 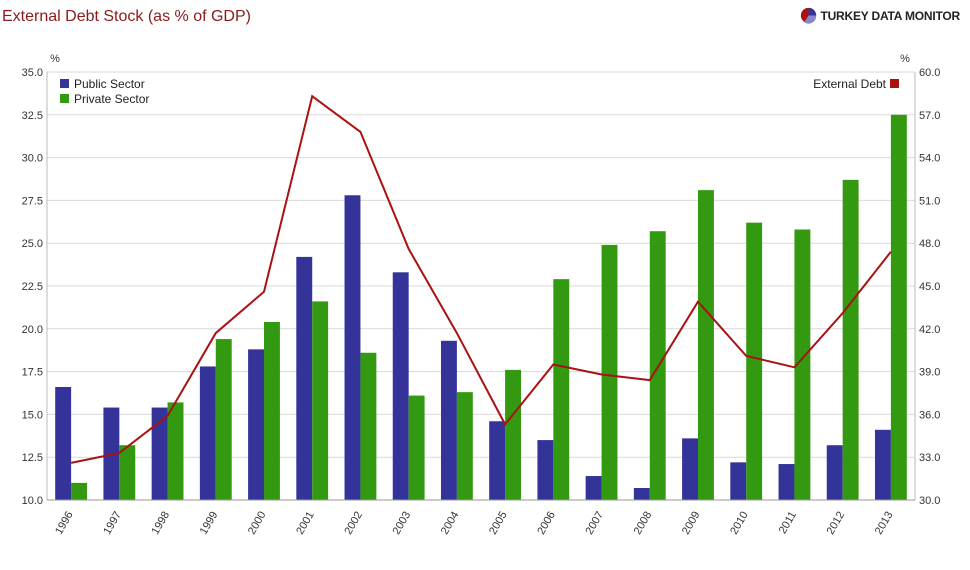 What do you see at coordinates (64, 98) in the screenshot?
I see `legend-swatch-private` at bounding box center [64, 98].